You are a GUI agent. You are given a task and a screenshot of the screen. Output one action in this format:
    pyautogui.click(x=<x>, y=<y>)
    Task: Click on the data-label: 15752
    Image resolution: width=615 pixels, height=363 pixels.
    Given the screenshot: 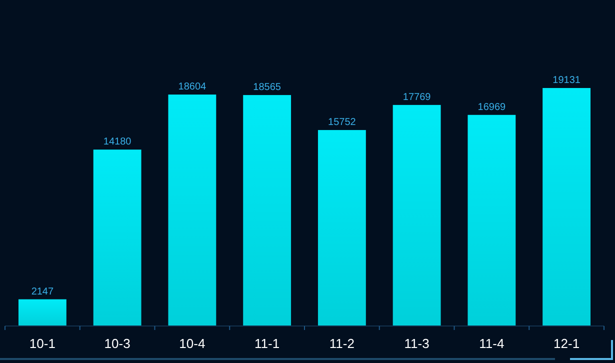 What is the action you would take?
    pyautogui.click(x=342, y=122)
    